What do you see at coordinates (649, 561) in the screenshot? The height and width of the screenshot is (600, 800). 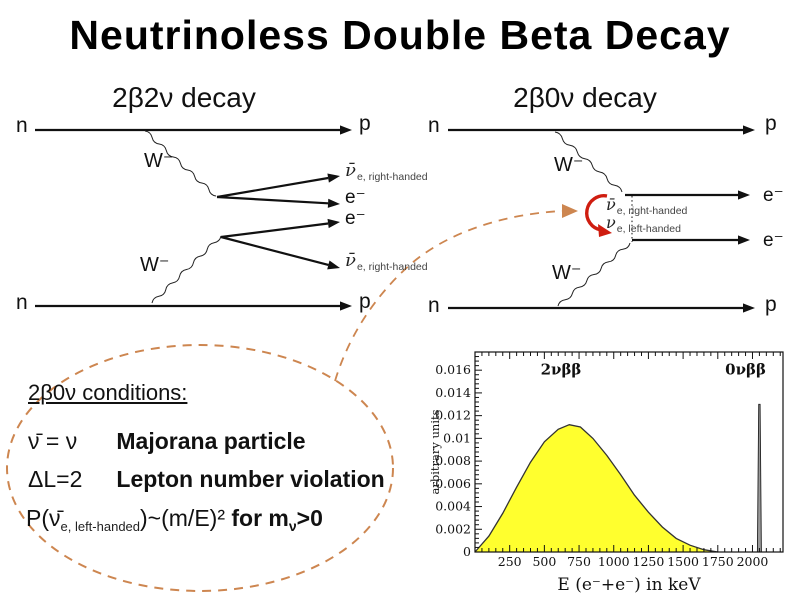 I see `chart-x-tick-label: 1250` at bounding box center [649, 561].